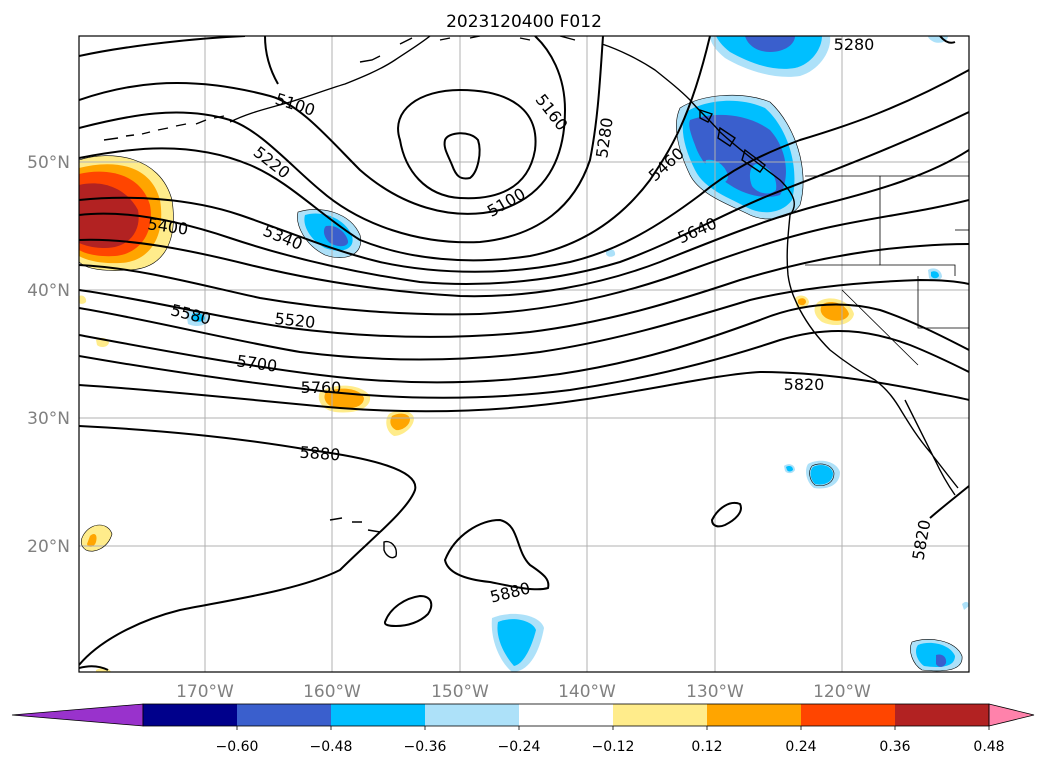 The width and height of the screenshot is (1047, 765). Describe the element at coordinates (329, 233) in the screenshot. I see `cool-anomaly-160w` at that location.